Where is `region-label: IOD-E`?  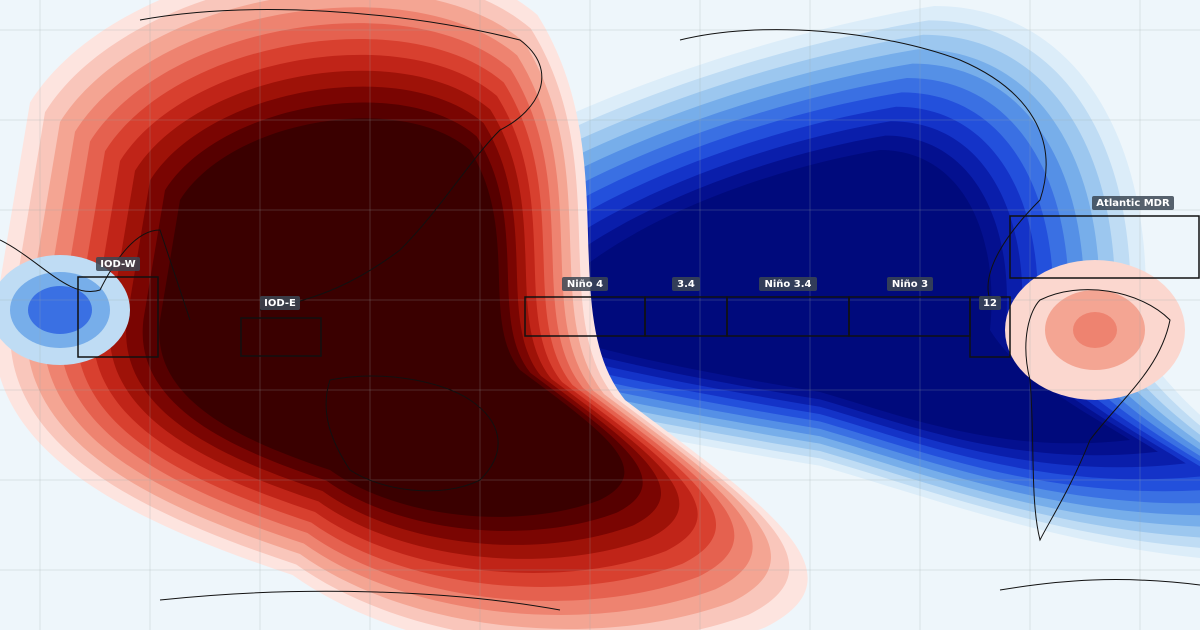 region-label: IOD-E is located at coordinates (280, 303).